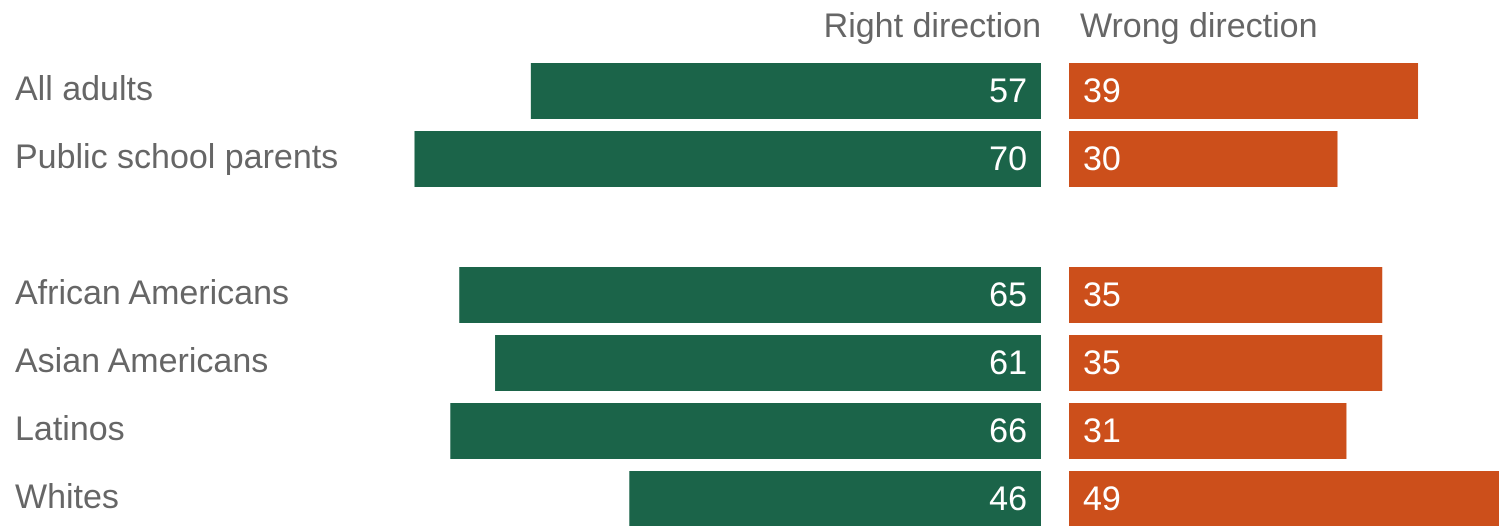 Image resolution: width=1499 pixels, height=526 pixels. Describe the element at coordinates (1008, 159) in the screenshot. I see `value-label: 70` at that location.